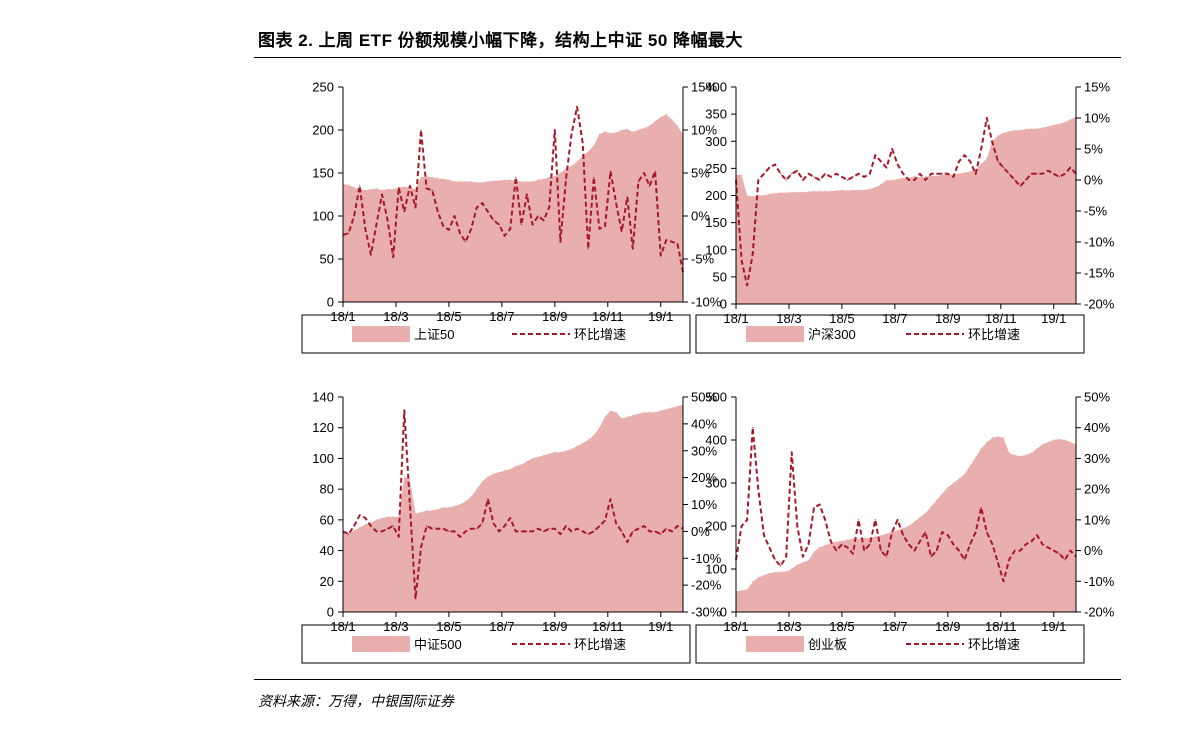  What do you see at coordinates (1097, 519) in the screenshot?
I see `y-right-tick-label: 10%` at bounding box center [1097, 519].